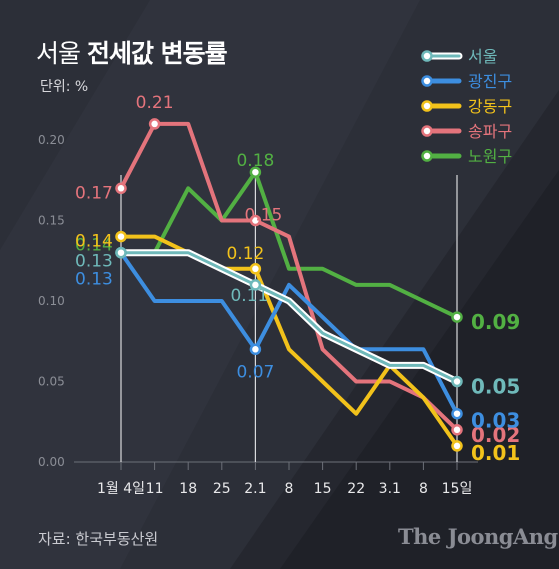 The image size is (559, 569). What do you see at coordinates (64, 87) in the screenshot?
I see `unit-label: 단위: %` at bounding box center [64, 87].